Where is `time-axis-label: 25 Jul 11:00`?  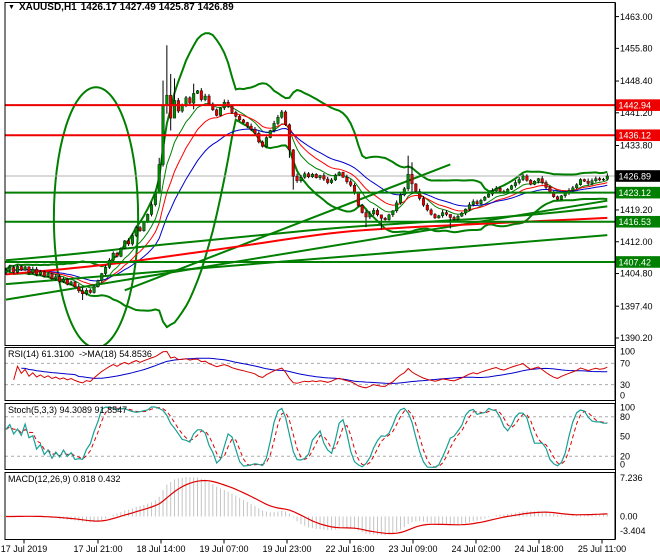 time-axis-label: 25 Jul 11:00 is located at coordinates (602, 549).